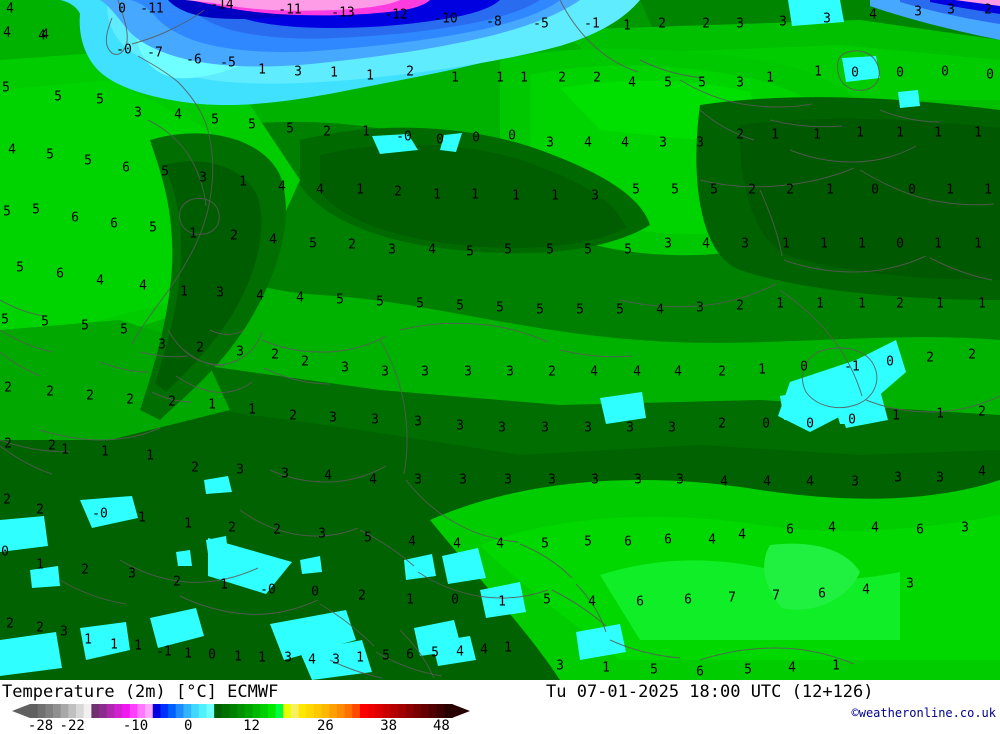  Describe the element at coordinates (135, 726) in the screenshot. I see `colorbar-tick-label: -10` at that location.